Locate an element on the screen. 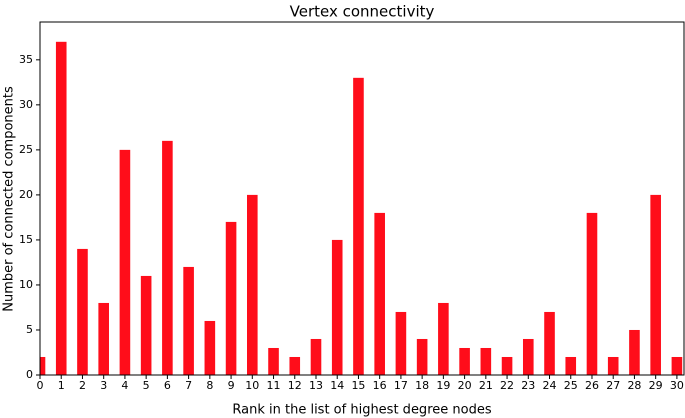 This screenshot has height=418, width=685. x-tick-label: 7 is located at coordinates (188, 385).